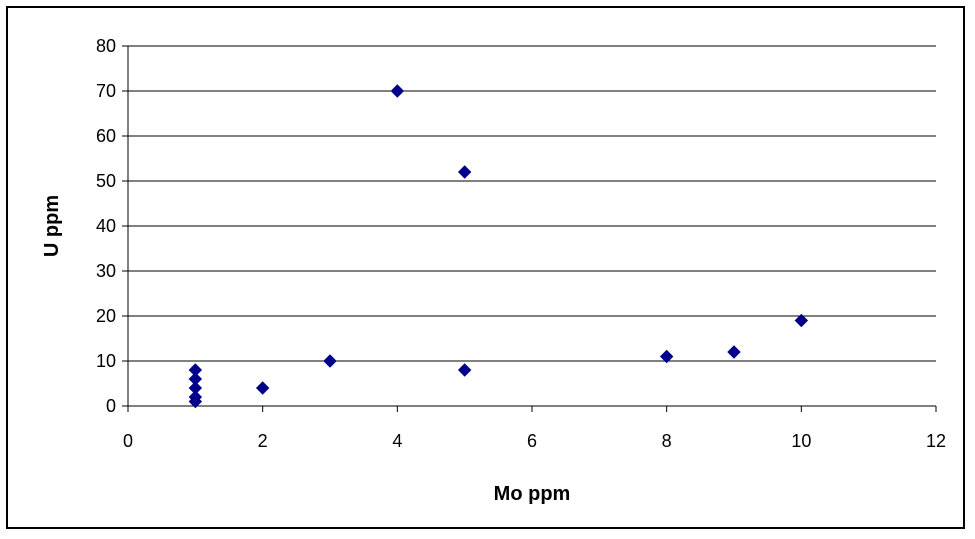  Describe the element at coordinates (106, 91) in the screenshot. I see `y-tick-label: 70` at that location.